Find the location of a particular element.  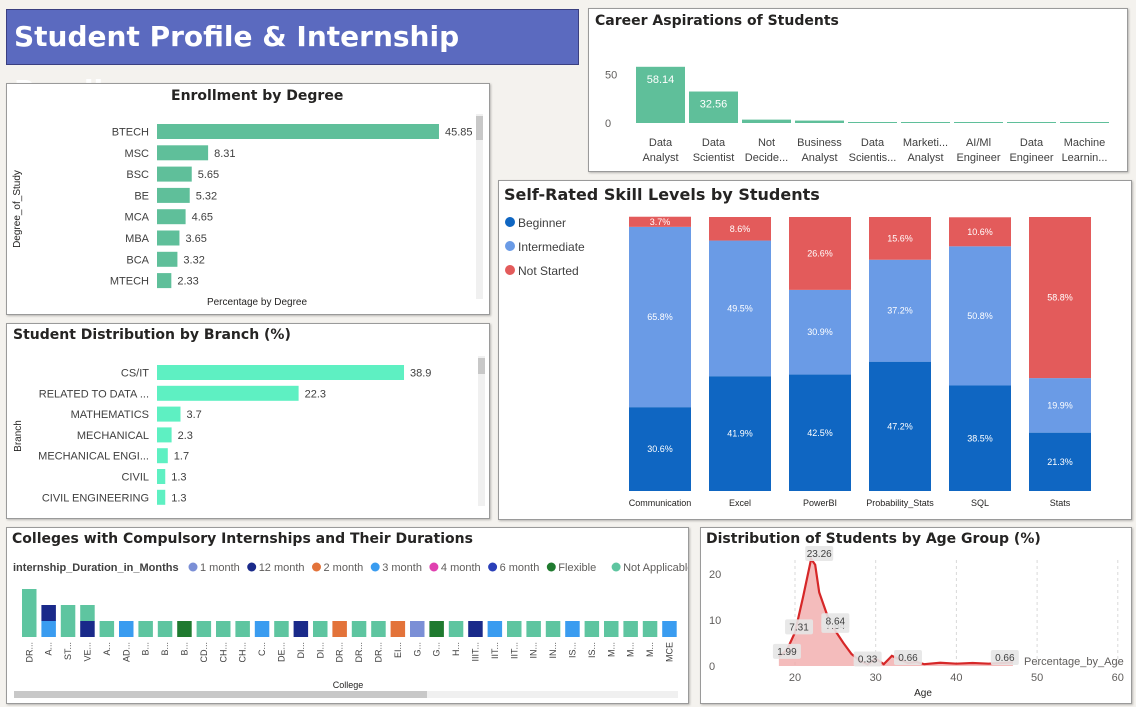

skills-data-label: 10.6% is located at coordinates (980, 232).